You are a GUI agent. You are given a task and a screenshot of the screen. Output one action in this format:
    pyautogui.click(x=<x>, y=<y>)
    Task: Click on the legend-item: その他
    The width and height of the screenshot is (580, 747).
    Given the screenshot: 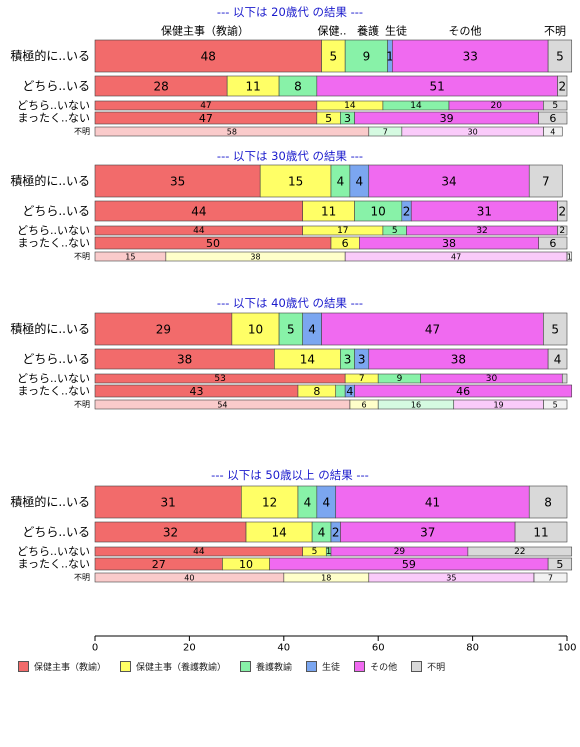 What is the action you would take?
    pyautogui.click(x=375, y=666)
    